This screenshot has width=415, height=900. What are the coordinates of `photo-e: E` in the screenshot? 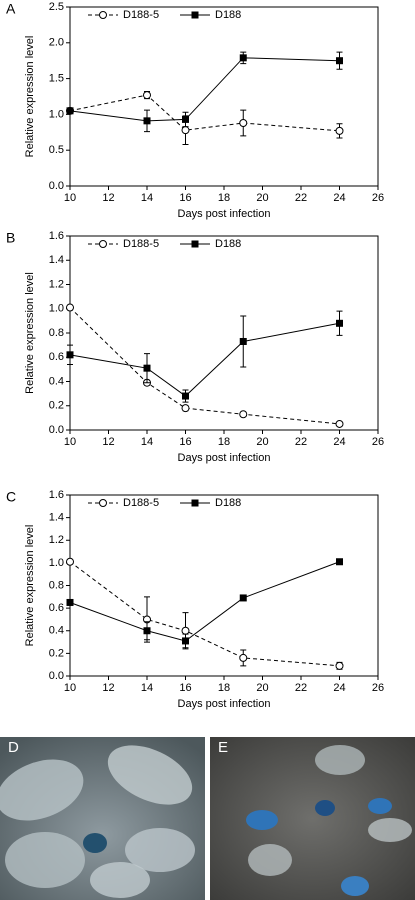 It's located at (312, 818).